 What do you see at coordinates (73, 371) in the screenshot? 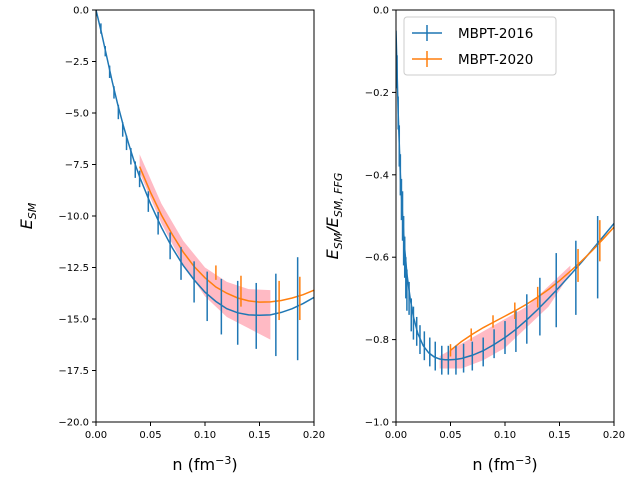
I see `y-tick-label: −17.5` at bounding box center [73, 371].